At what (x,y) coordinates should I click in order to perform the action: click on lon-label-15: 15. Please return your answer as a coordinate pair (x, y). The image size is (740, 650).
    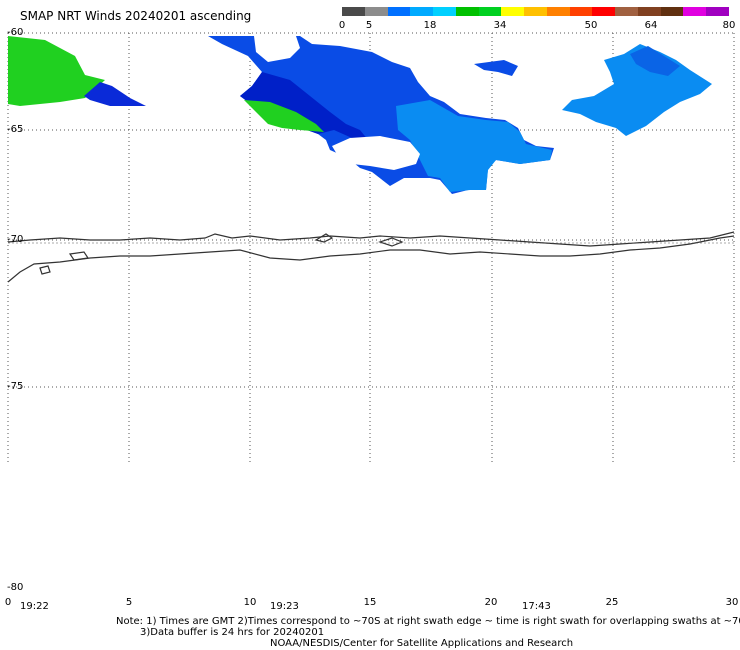
    Looking at the image, I should click on (370, 602).